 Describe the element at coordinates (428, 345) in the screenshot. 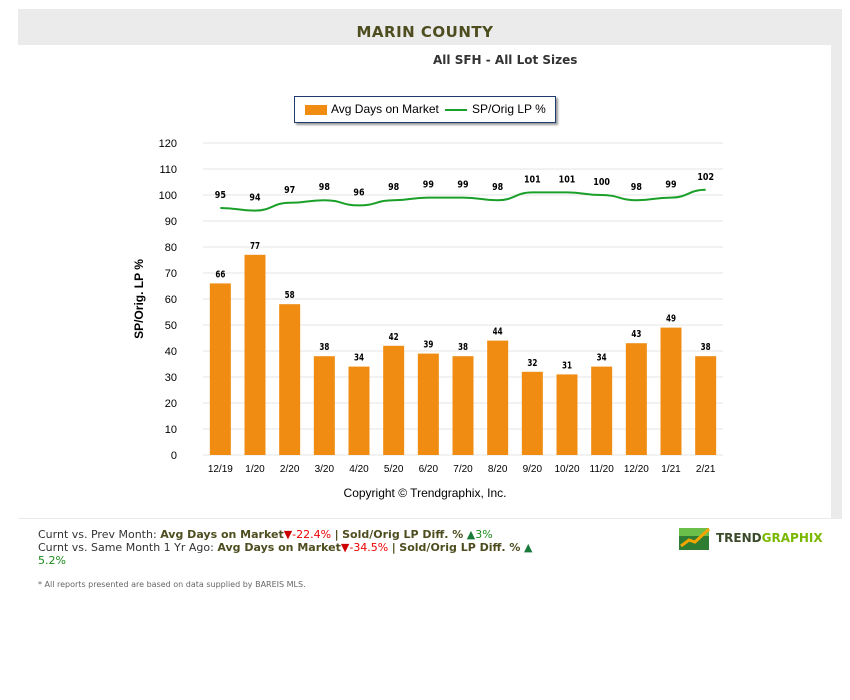

I see `bar-data-label: 39` at that location.